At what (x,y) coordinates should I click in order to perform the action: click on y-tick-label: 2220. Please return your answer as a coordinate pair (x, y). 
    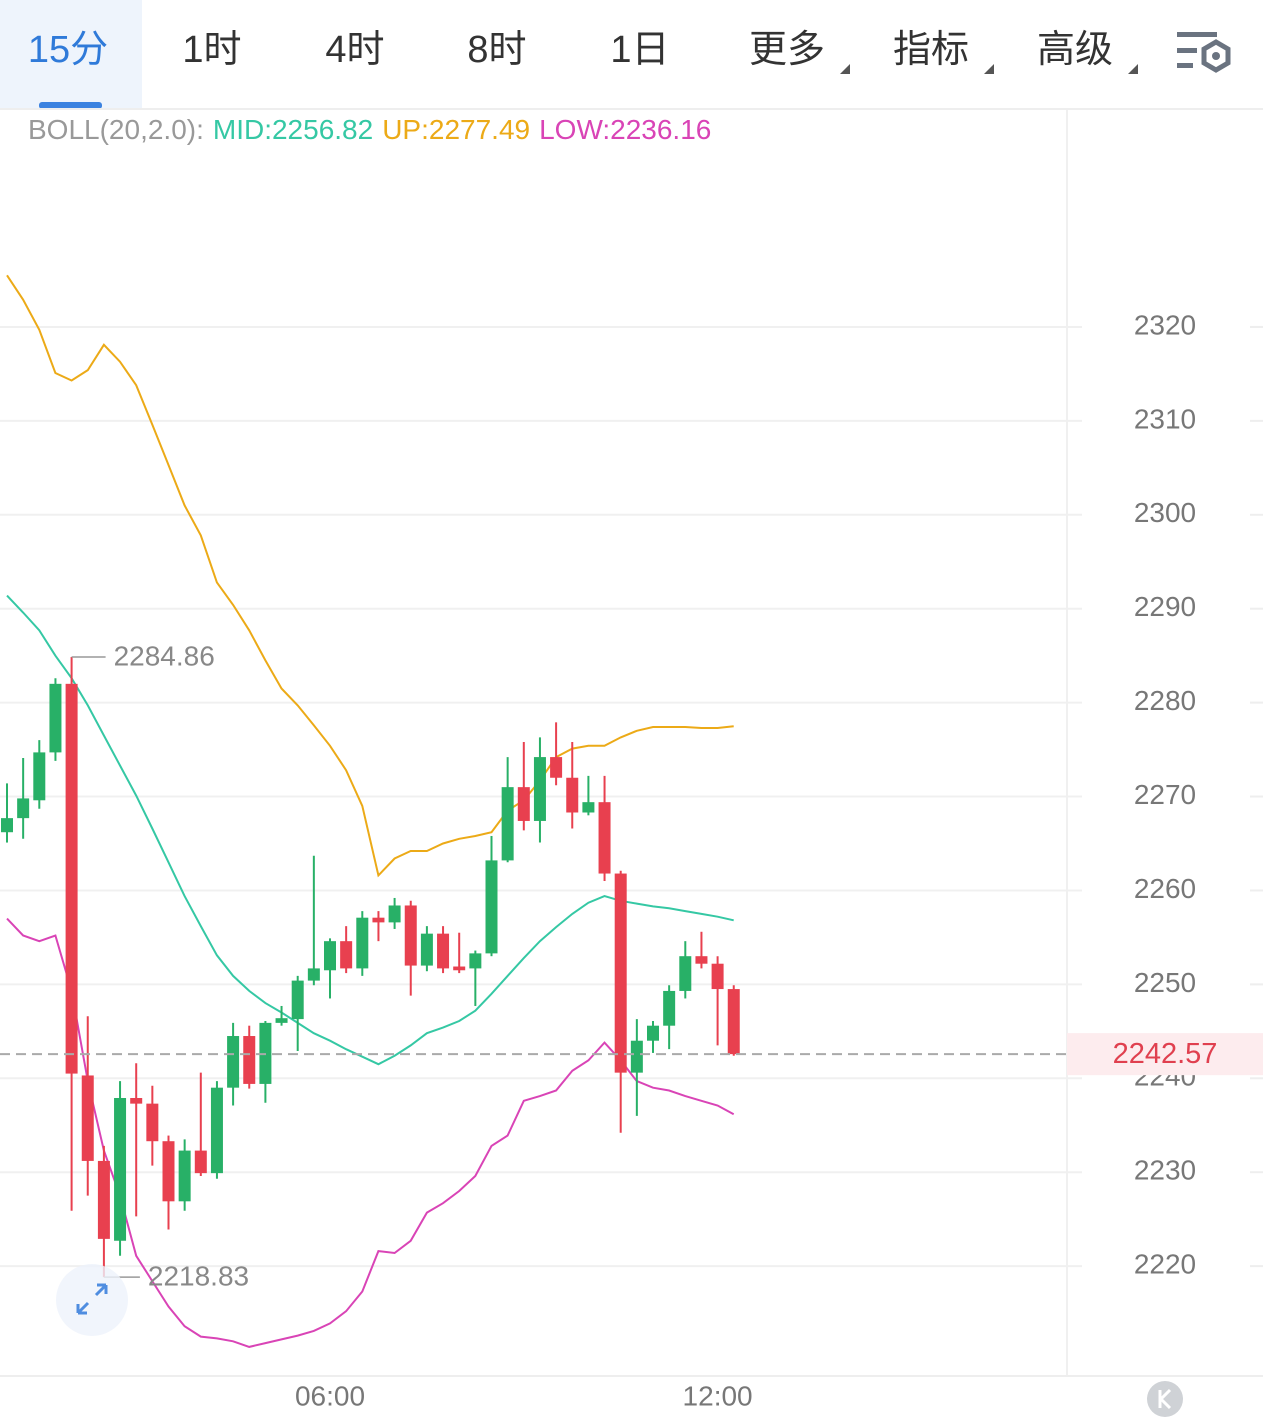
    Looking at the image, I should click on (1165, 1264).